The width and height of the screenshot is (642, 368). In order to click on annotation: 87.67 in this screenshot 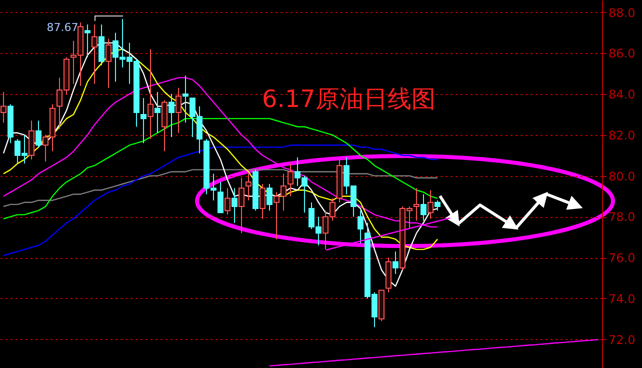, I will do `click(62, 27)`.